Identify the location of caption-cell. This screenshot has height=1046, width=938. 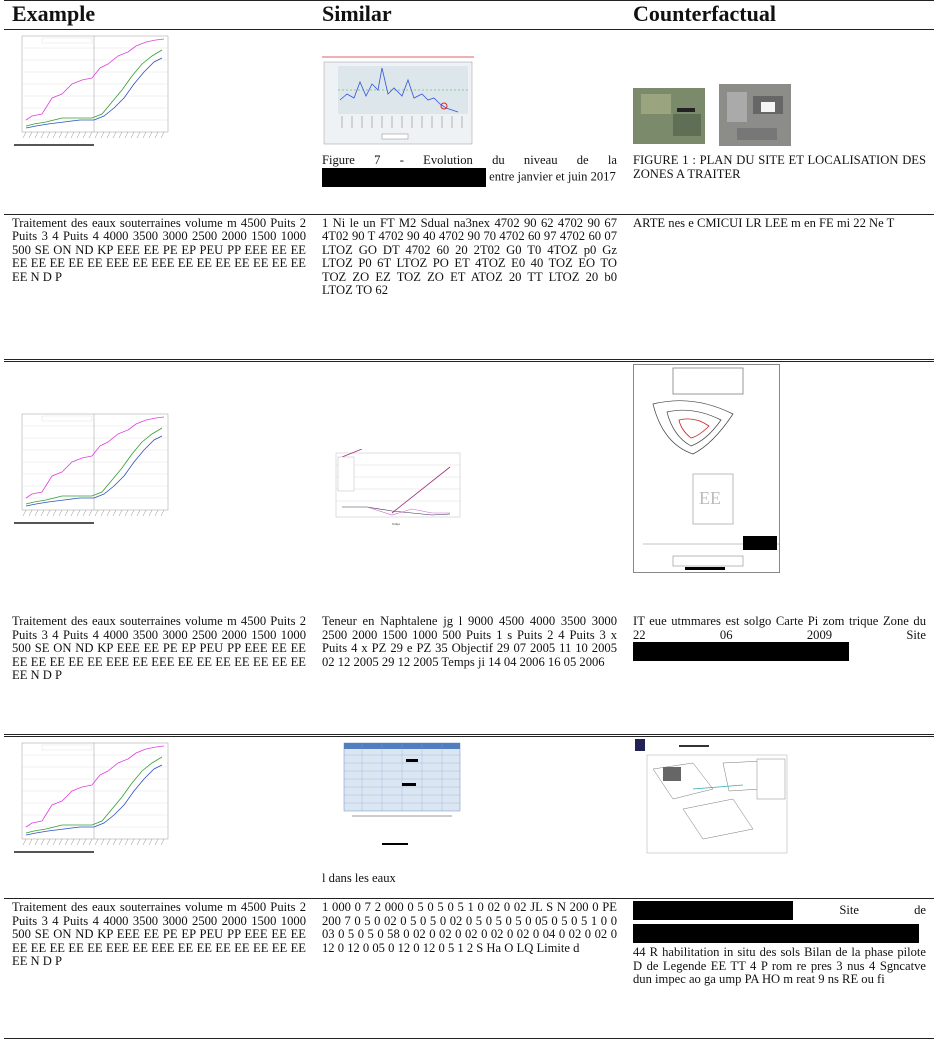
(159, 183).